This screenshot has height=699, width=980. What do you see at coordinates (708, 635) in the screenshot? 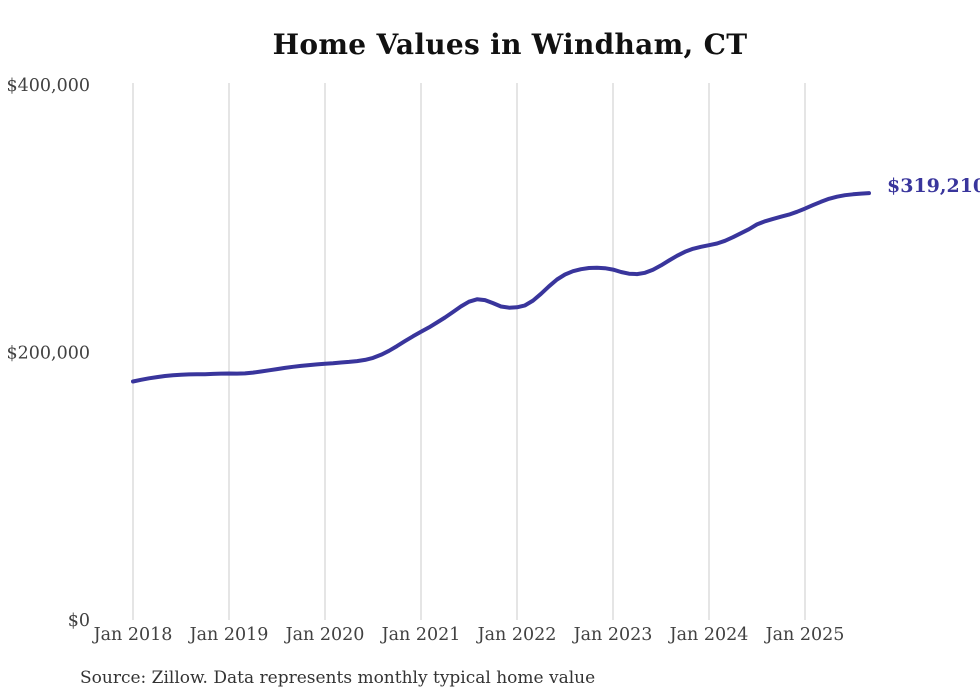
I see `x-tick-label: Jan 2024` at bounding box center [708, 635].